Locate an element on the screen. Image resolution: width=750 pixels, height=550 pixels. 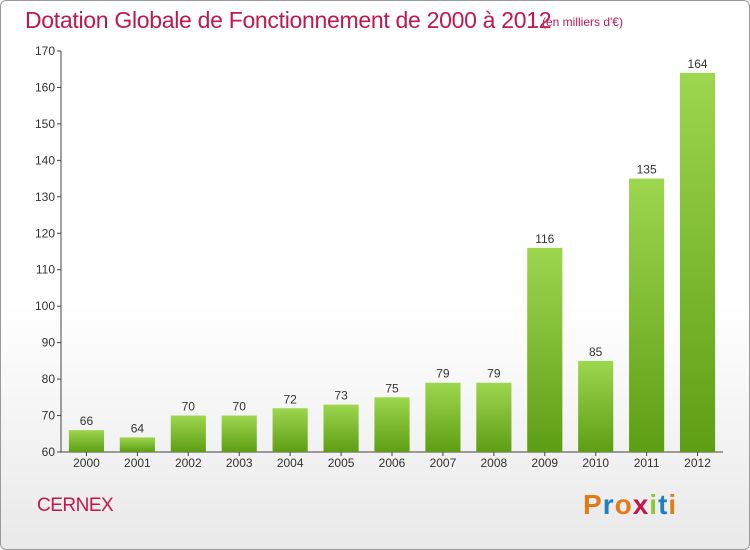
x-tick-label: 2008 is located at coordinates (493, 463).